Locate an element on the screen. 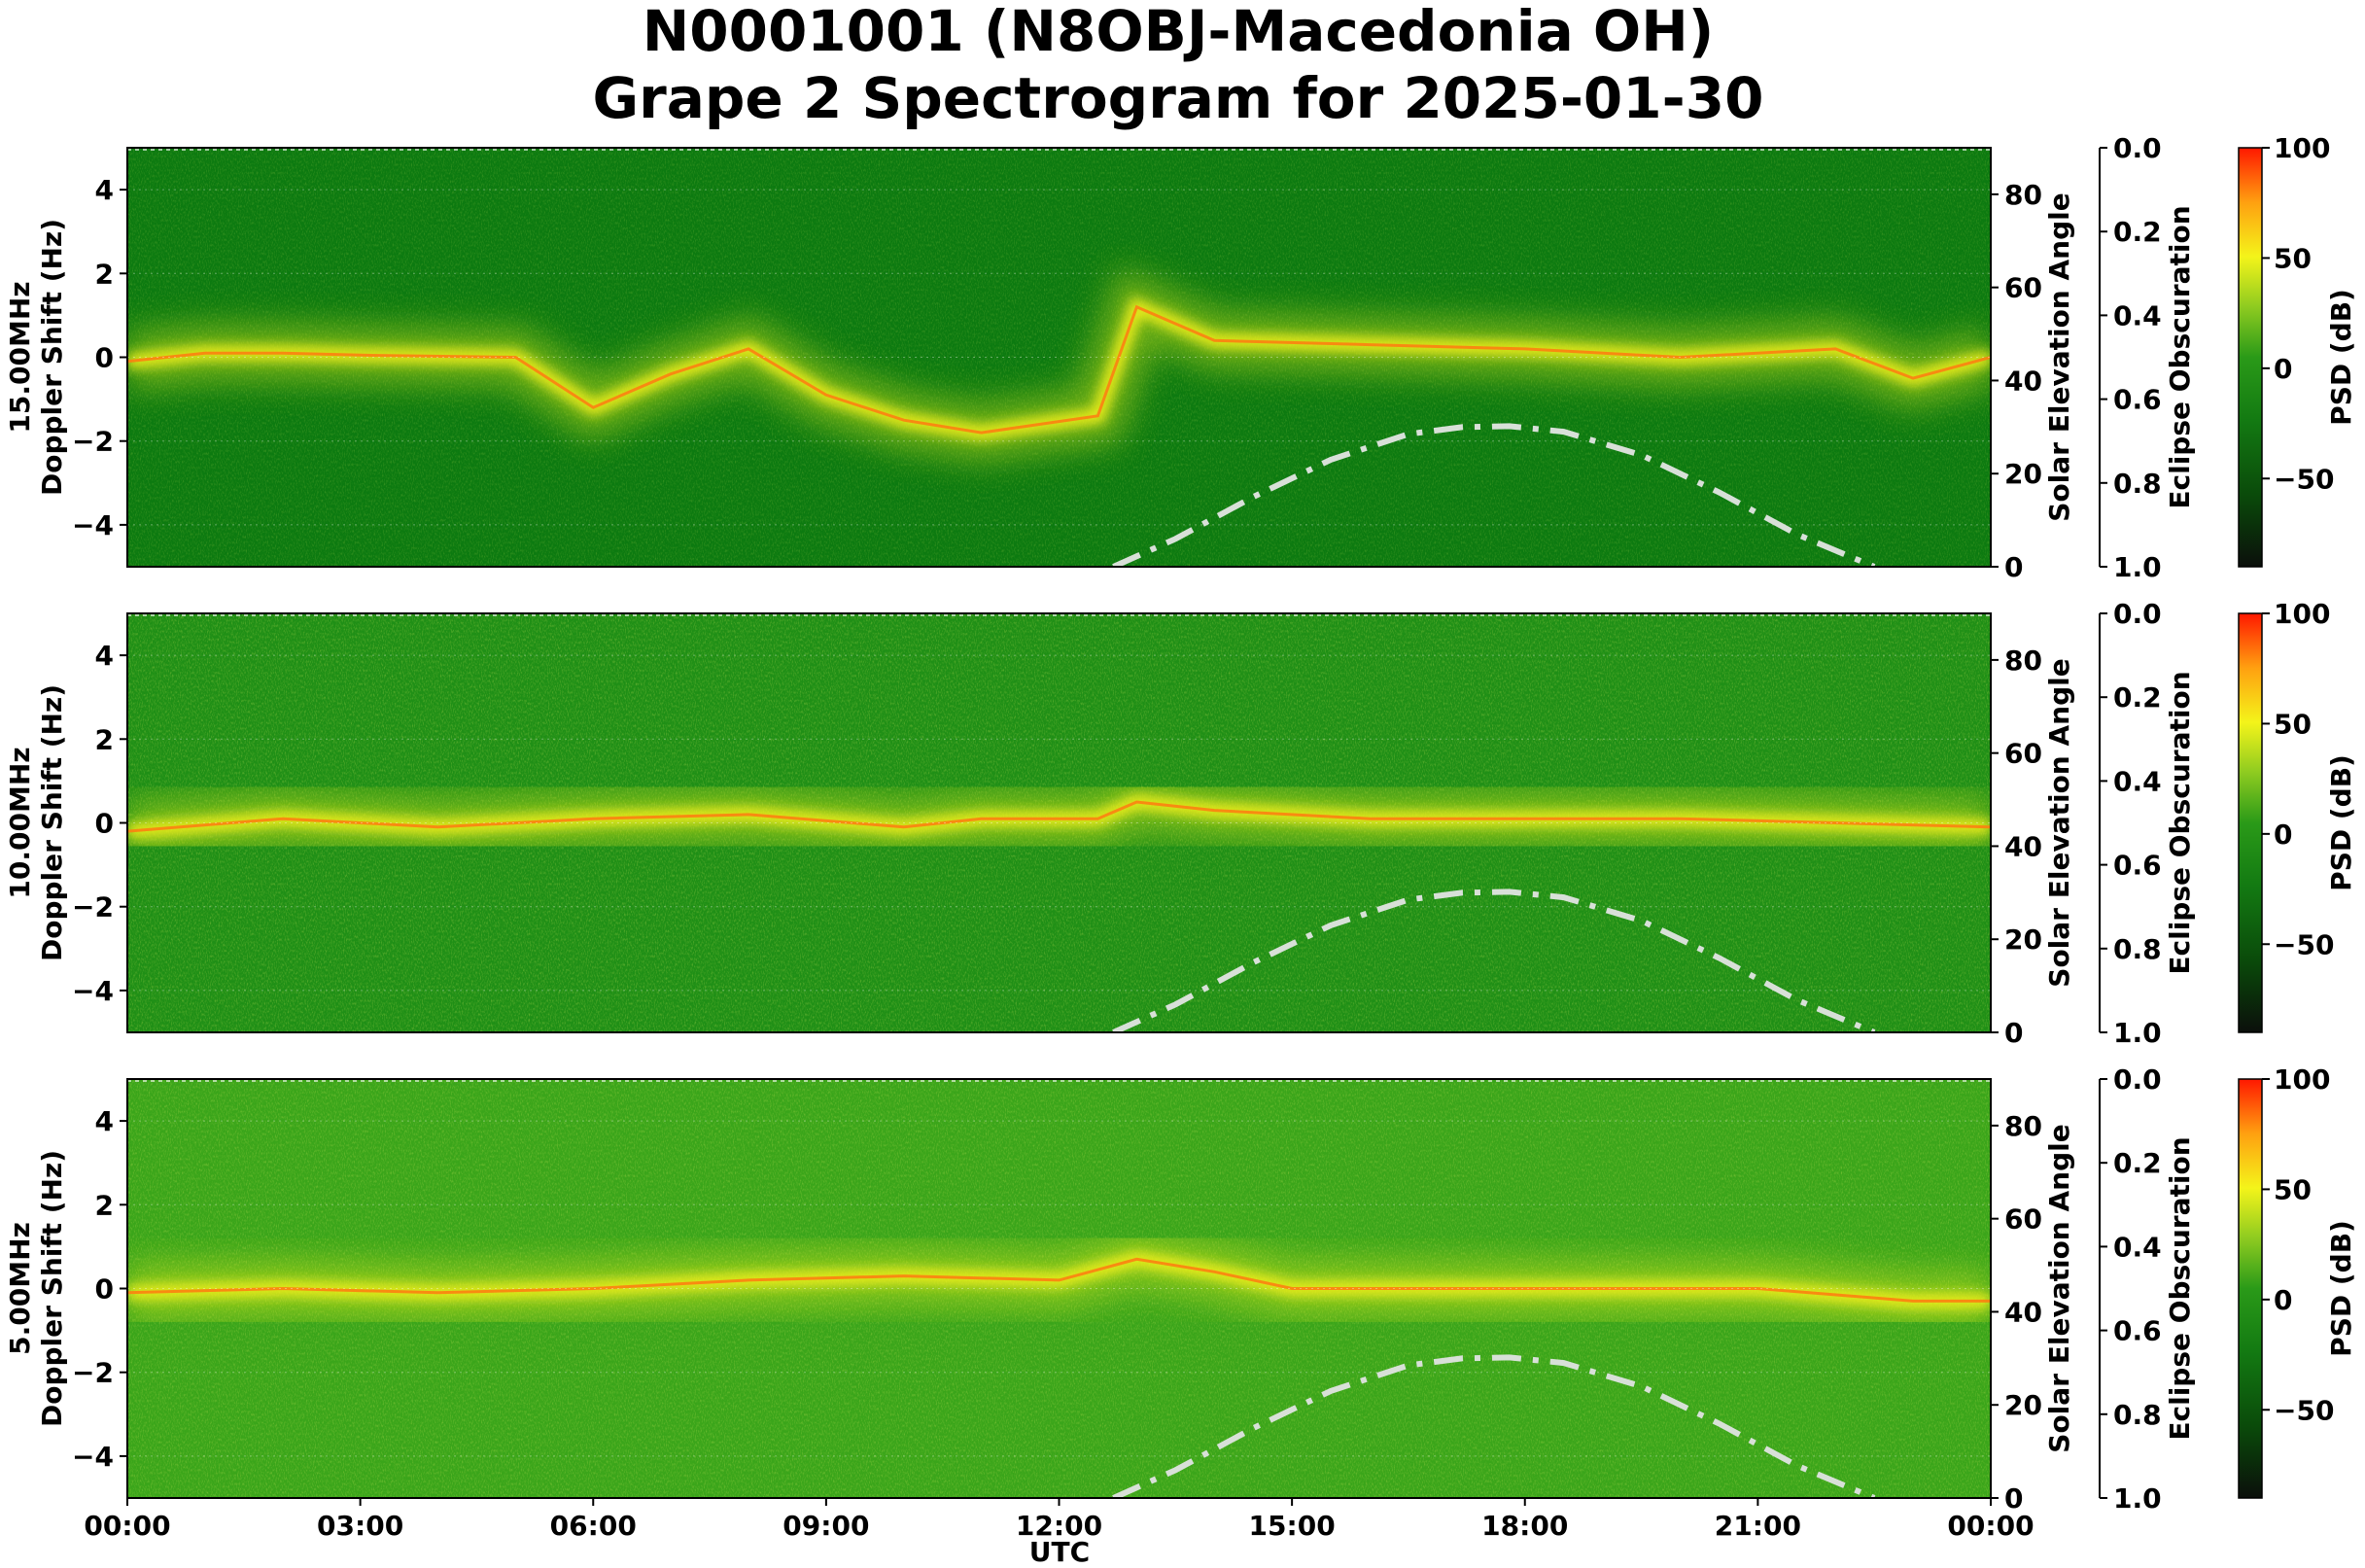 The image size is (2365, 1568). y-axis-label: 10.00MHzDoppler Shift (Hz) is located at coordinates (36, 822).